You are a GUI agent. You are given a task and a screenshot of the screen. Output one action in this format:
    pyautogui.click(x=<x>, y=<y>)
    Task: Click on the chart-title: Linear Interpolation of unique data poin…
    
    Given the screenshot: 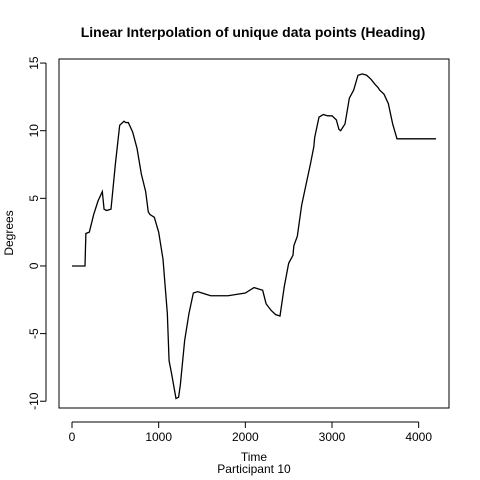 What is the action you would take?
    pyautogui.click(x=253, y=32)
    